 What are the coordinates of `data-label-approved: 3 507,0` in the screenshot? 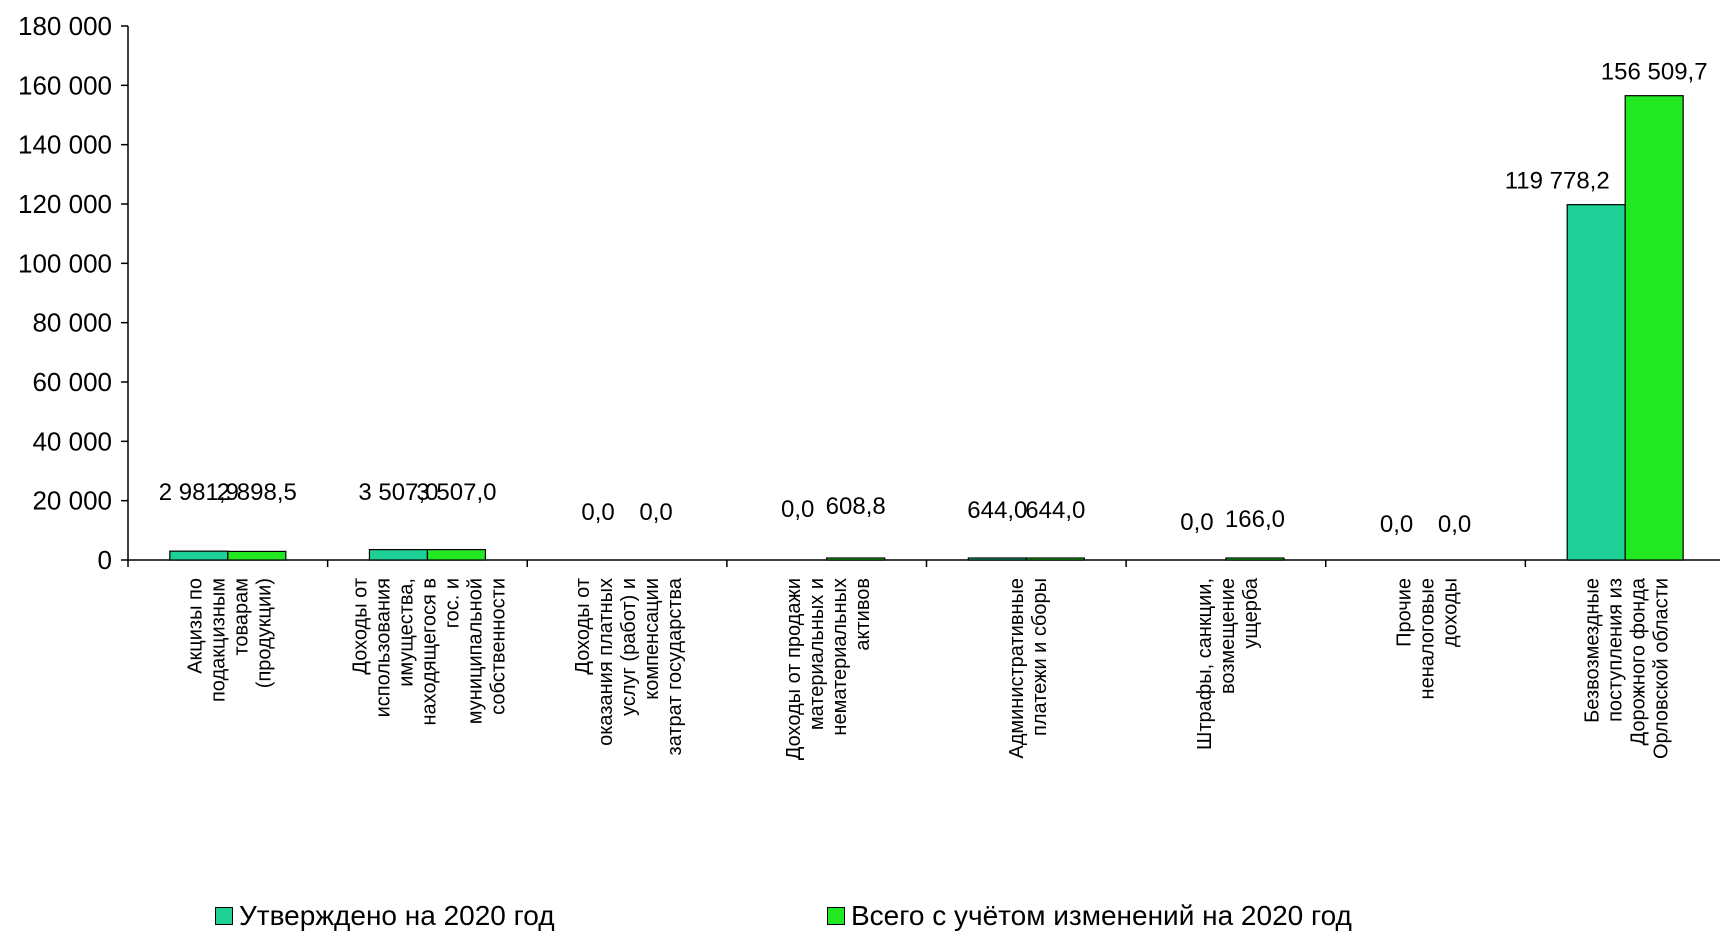 It's located at (398, 492).